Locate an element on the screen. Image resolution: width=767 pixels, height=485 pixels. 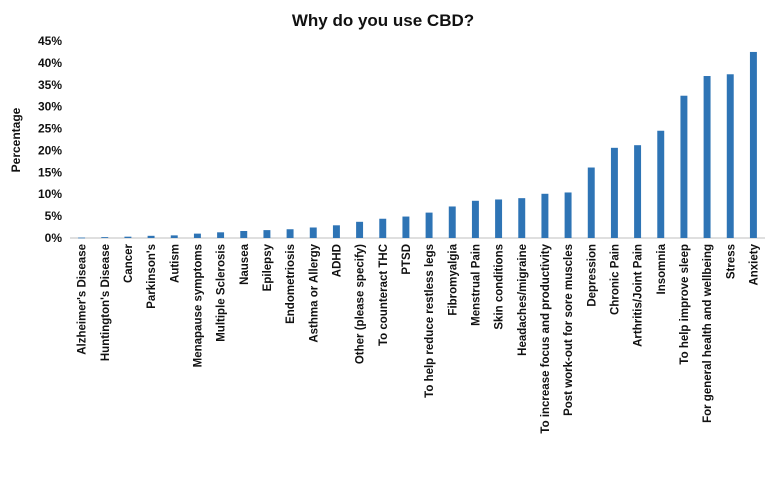
x-tick-label: Autism is located at coordinates (175, 263).